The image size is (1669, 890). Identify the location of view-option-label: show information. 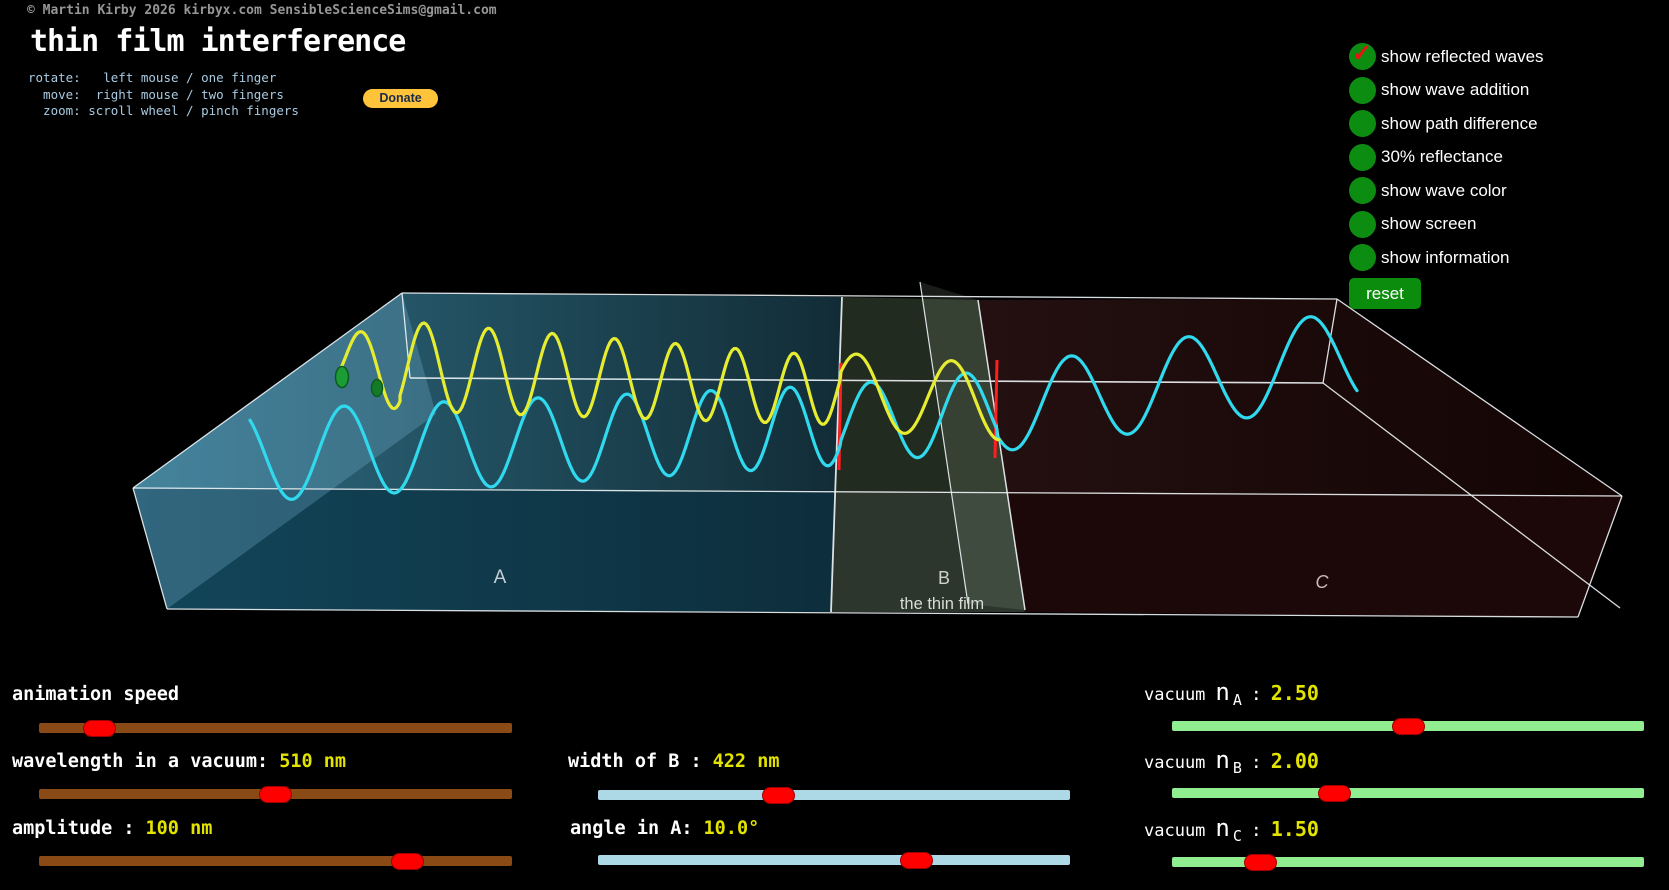
(1445, 257).